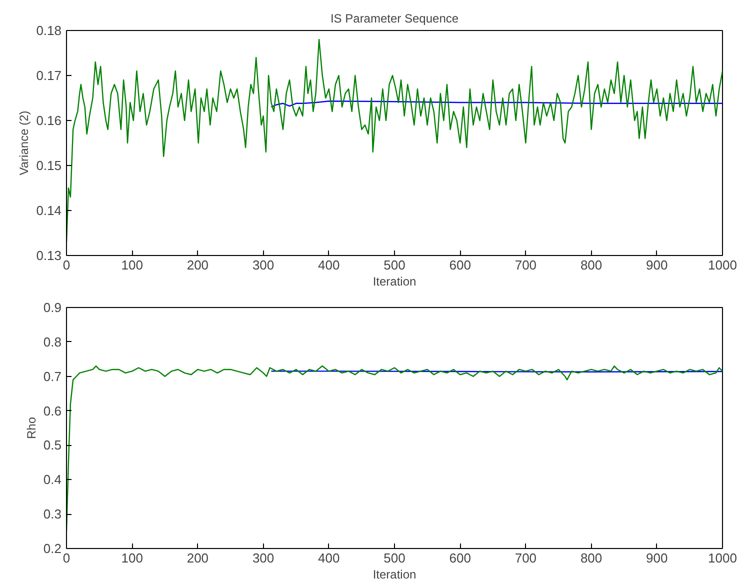  I want to click on y-tick-label: 0.16, so click(49, 120).